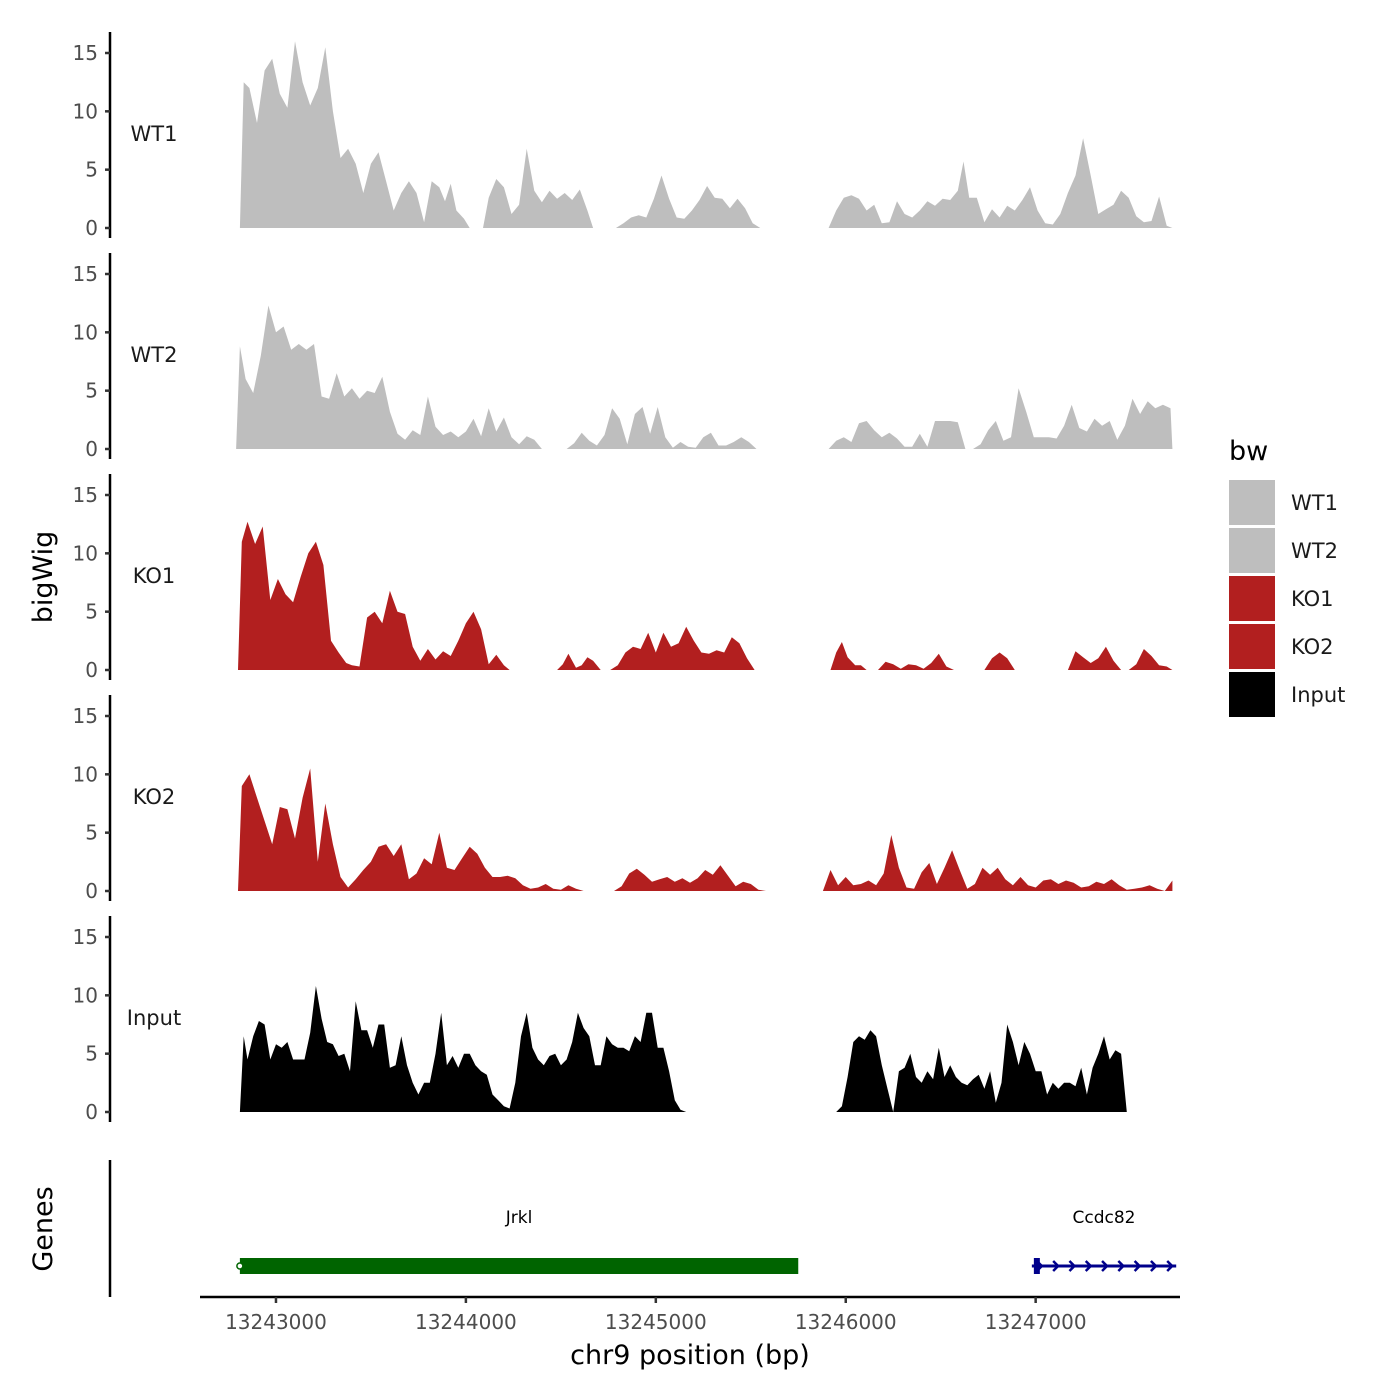 This screenshot has width=1400, height=1400. Describe the element at coordinates (1104, 1218) in the screenshot. I see `gene-label: Ccdc82` at that location.